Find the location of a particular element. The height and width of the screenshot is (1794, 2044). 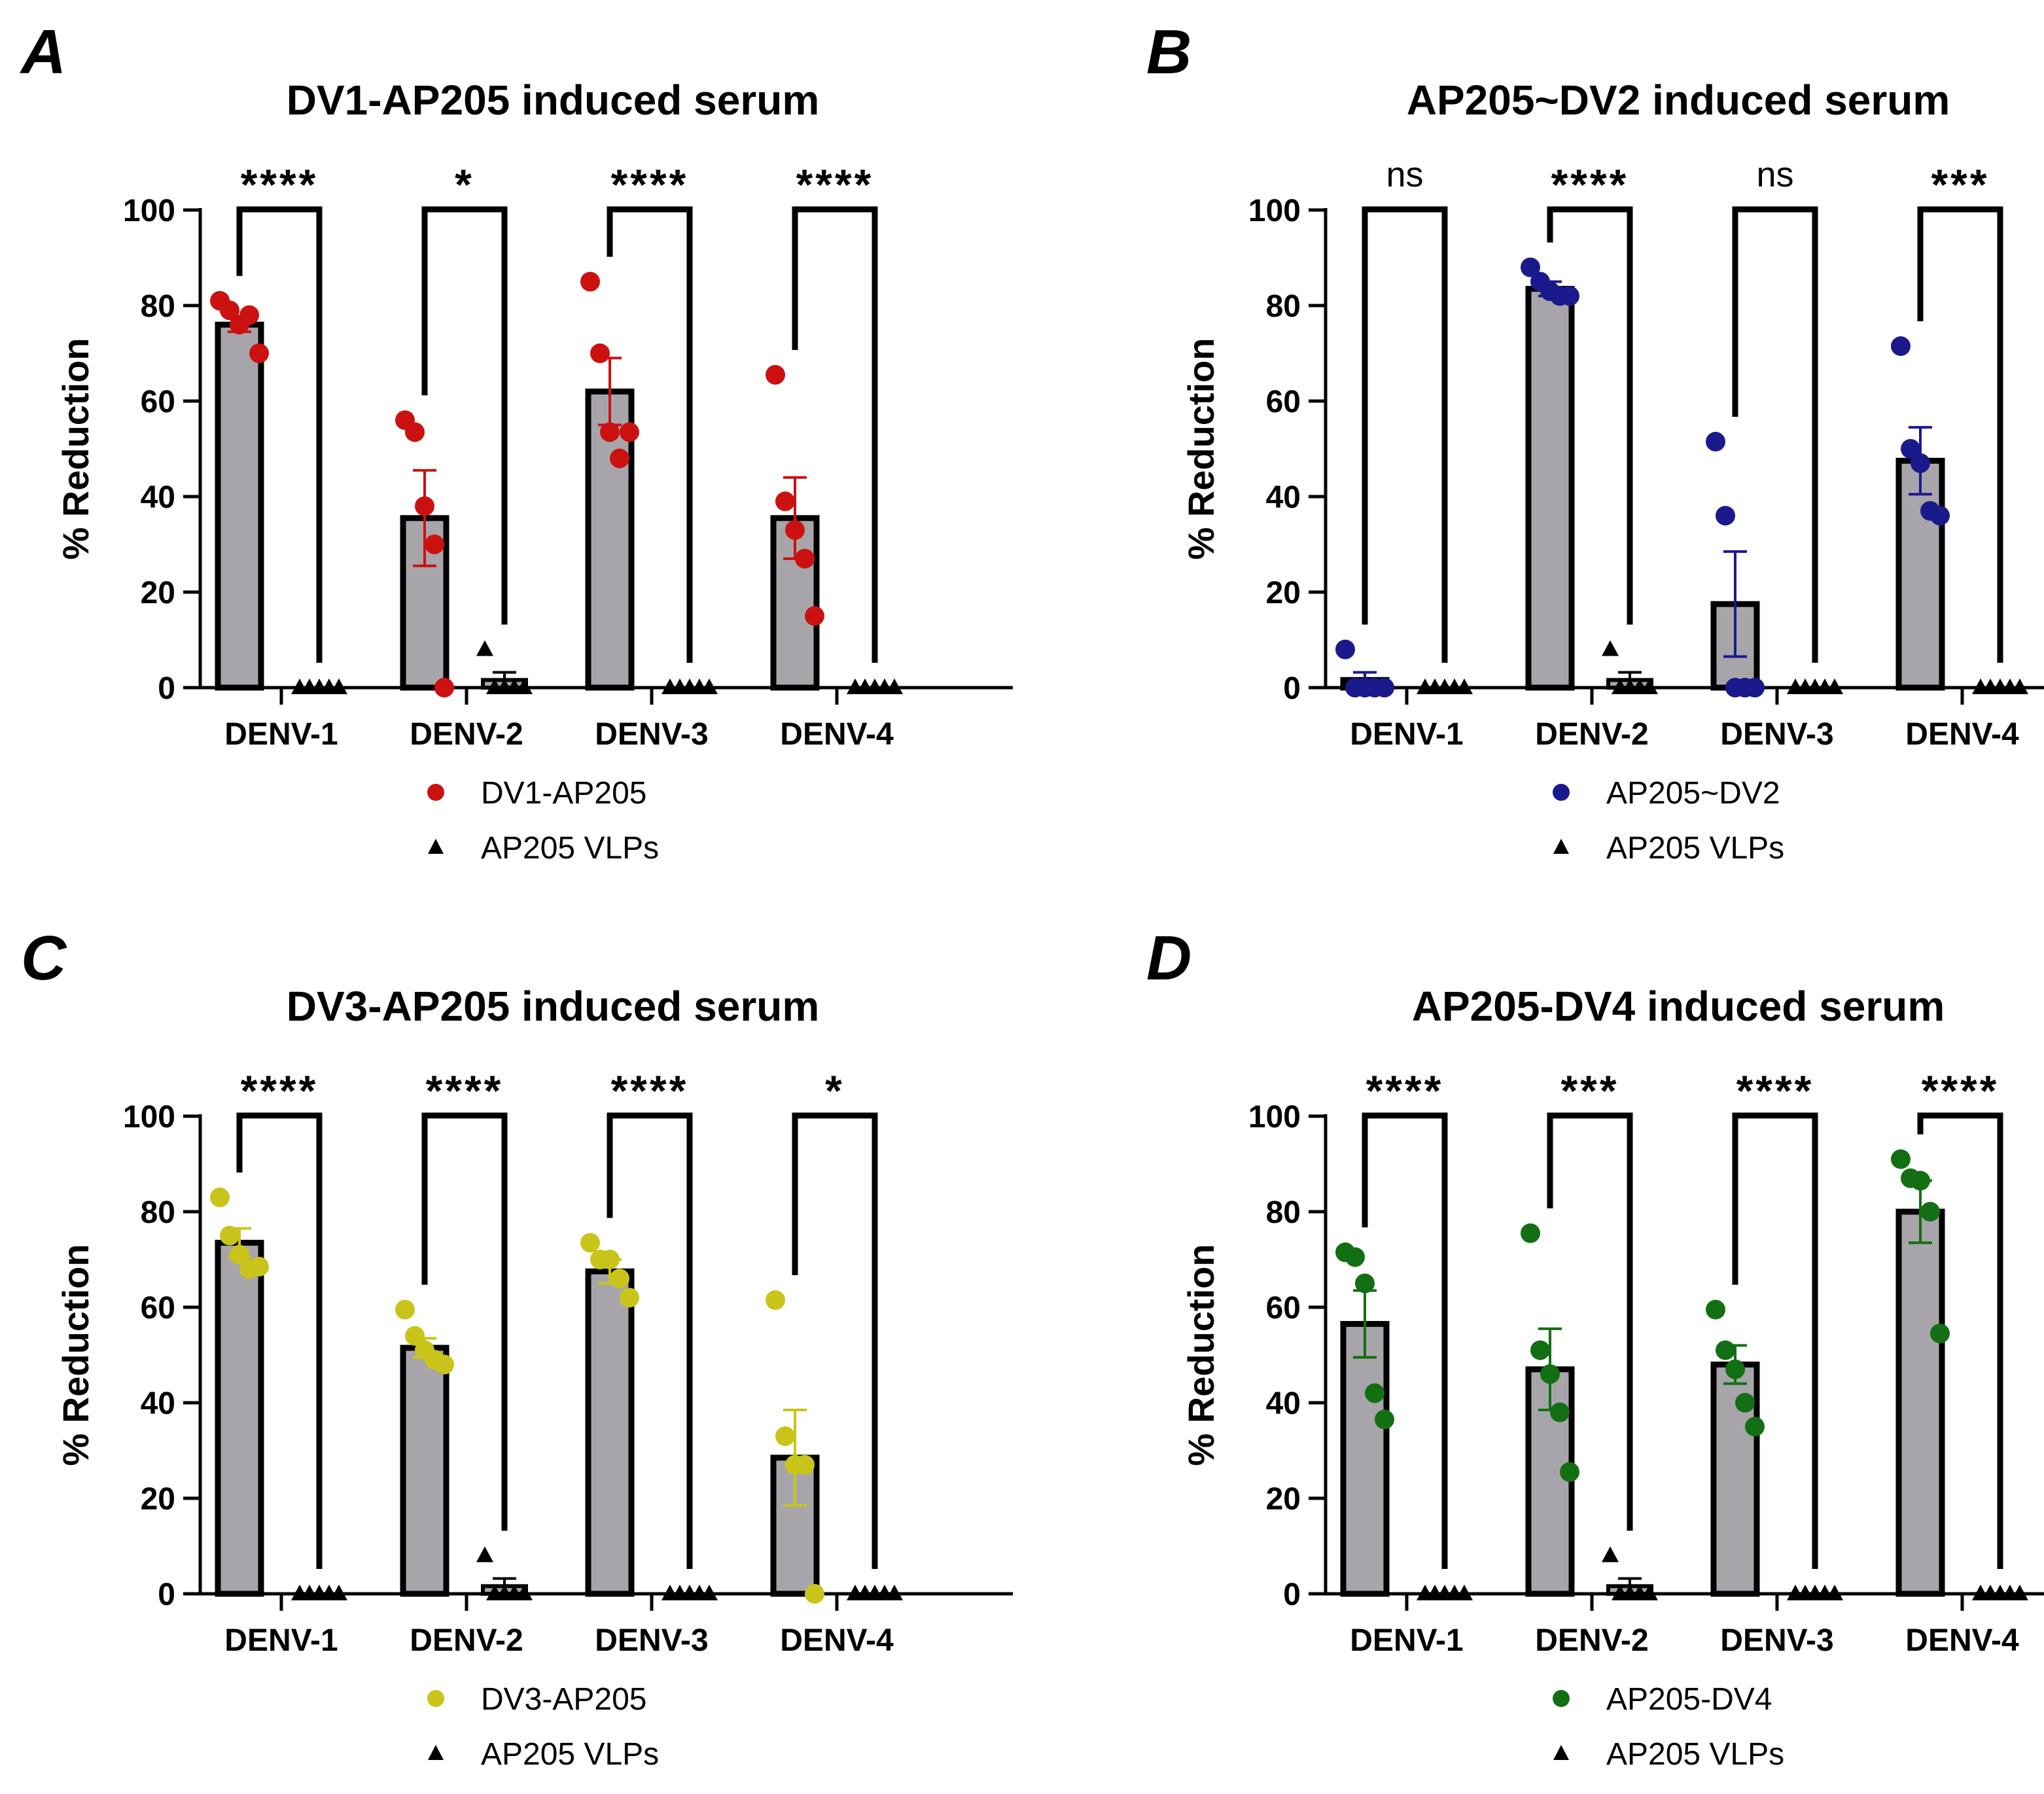

chart-title: DV3-AP205 induced serum is located at coordinates (553, 1007).